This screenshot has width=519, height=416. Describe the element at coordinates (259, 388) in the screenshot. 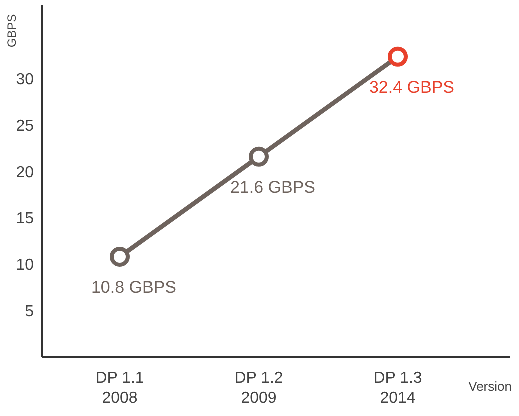

I see `x-tick-label: DP 1.2 2009` at that location.